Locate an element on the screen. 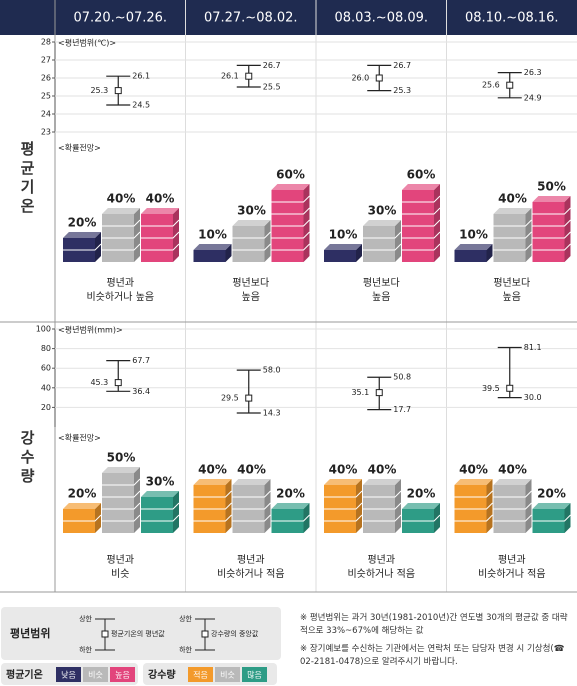  y-tick-label: 24 is located at coordinates (46, 114).